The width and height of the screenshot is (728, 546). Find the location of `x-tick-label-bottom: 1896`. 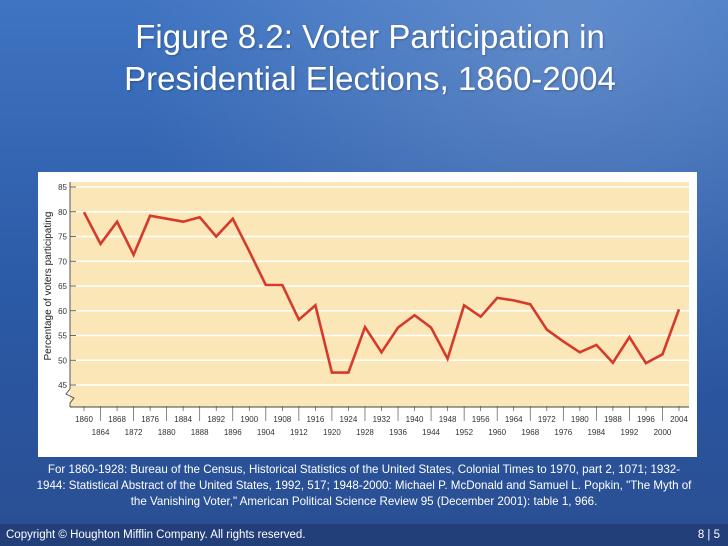

x-tick-label-bottom: 1896 is located at coordinates (233, 432).